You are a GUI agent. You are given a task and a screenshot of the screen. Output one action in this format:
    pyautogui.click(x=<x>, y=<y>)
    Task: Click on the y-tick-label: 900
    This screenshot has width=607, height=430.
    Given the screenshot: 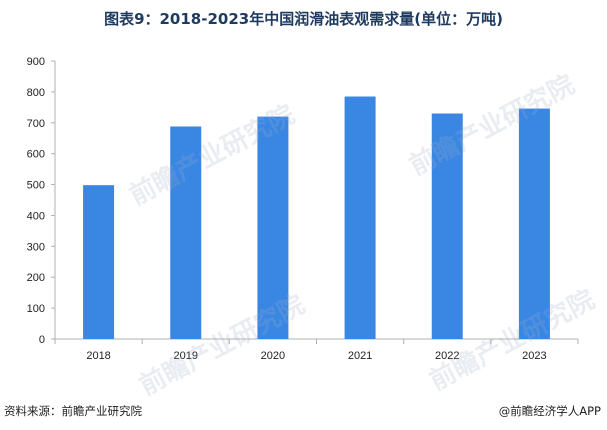 What is the action you would take?
    pyautogui.click(x=36, y=62)
    